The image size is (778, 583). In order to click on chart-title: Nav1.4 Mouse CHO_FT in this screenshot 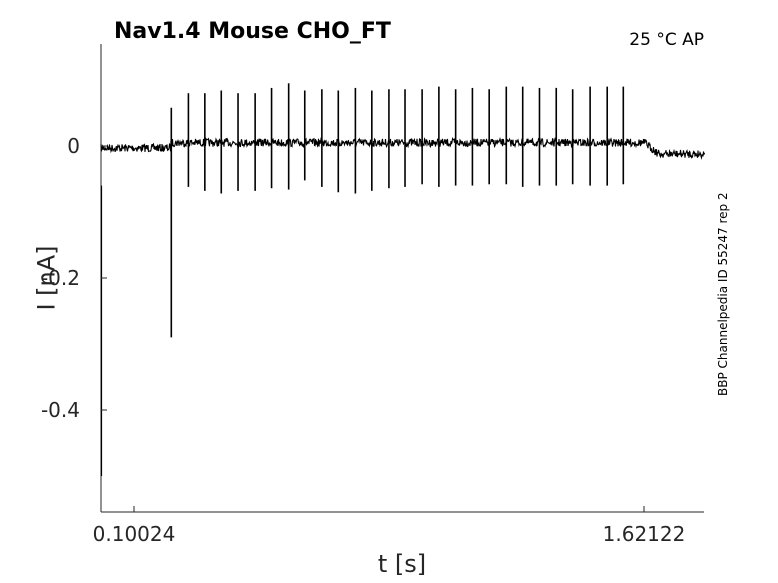, I will do `click(252, 31)`.